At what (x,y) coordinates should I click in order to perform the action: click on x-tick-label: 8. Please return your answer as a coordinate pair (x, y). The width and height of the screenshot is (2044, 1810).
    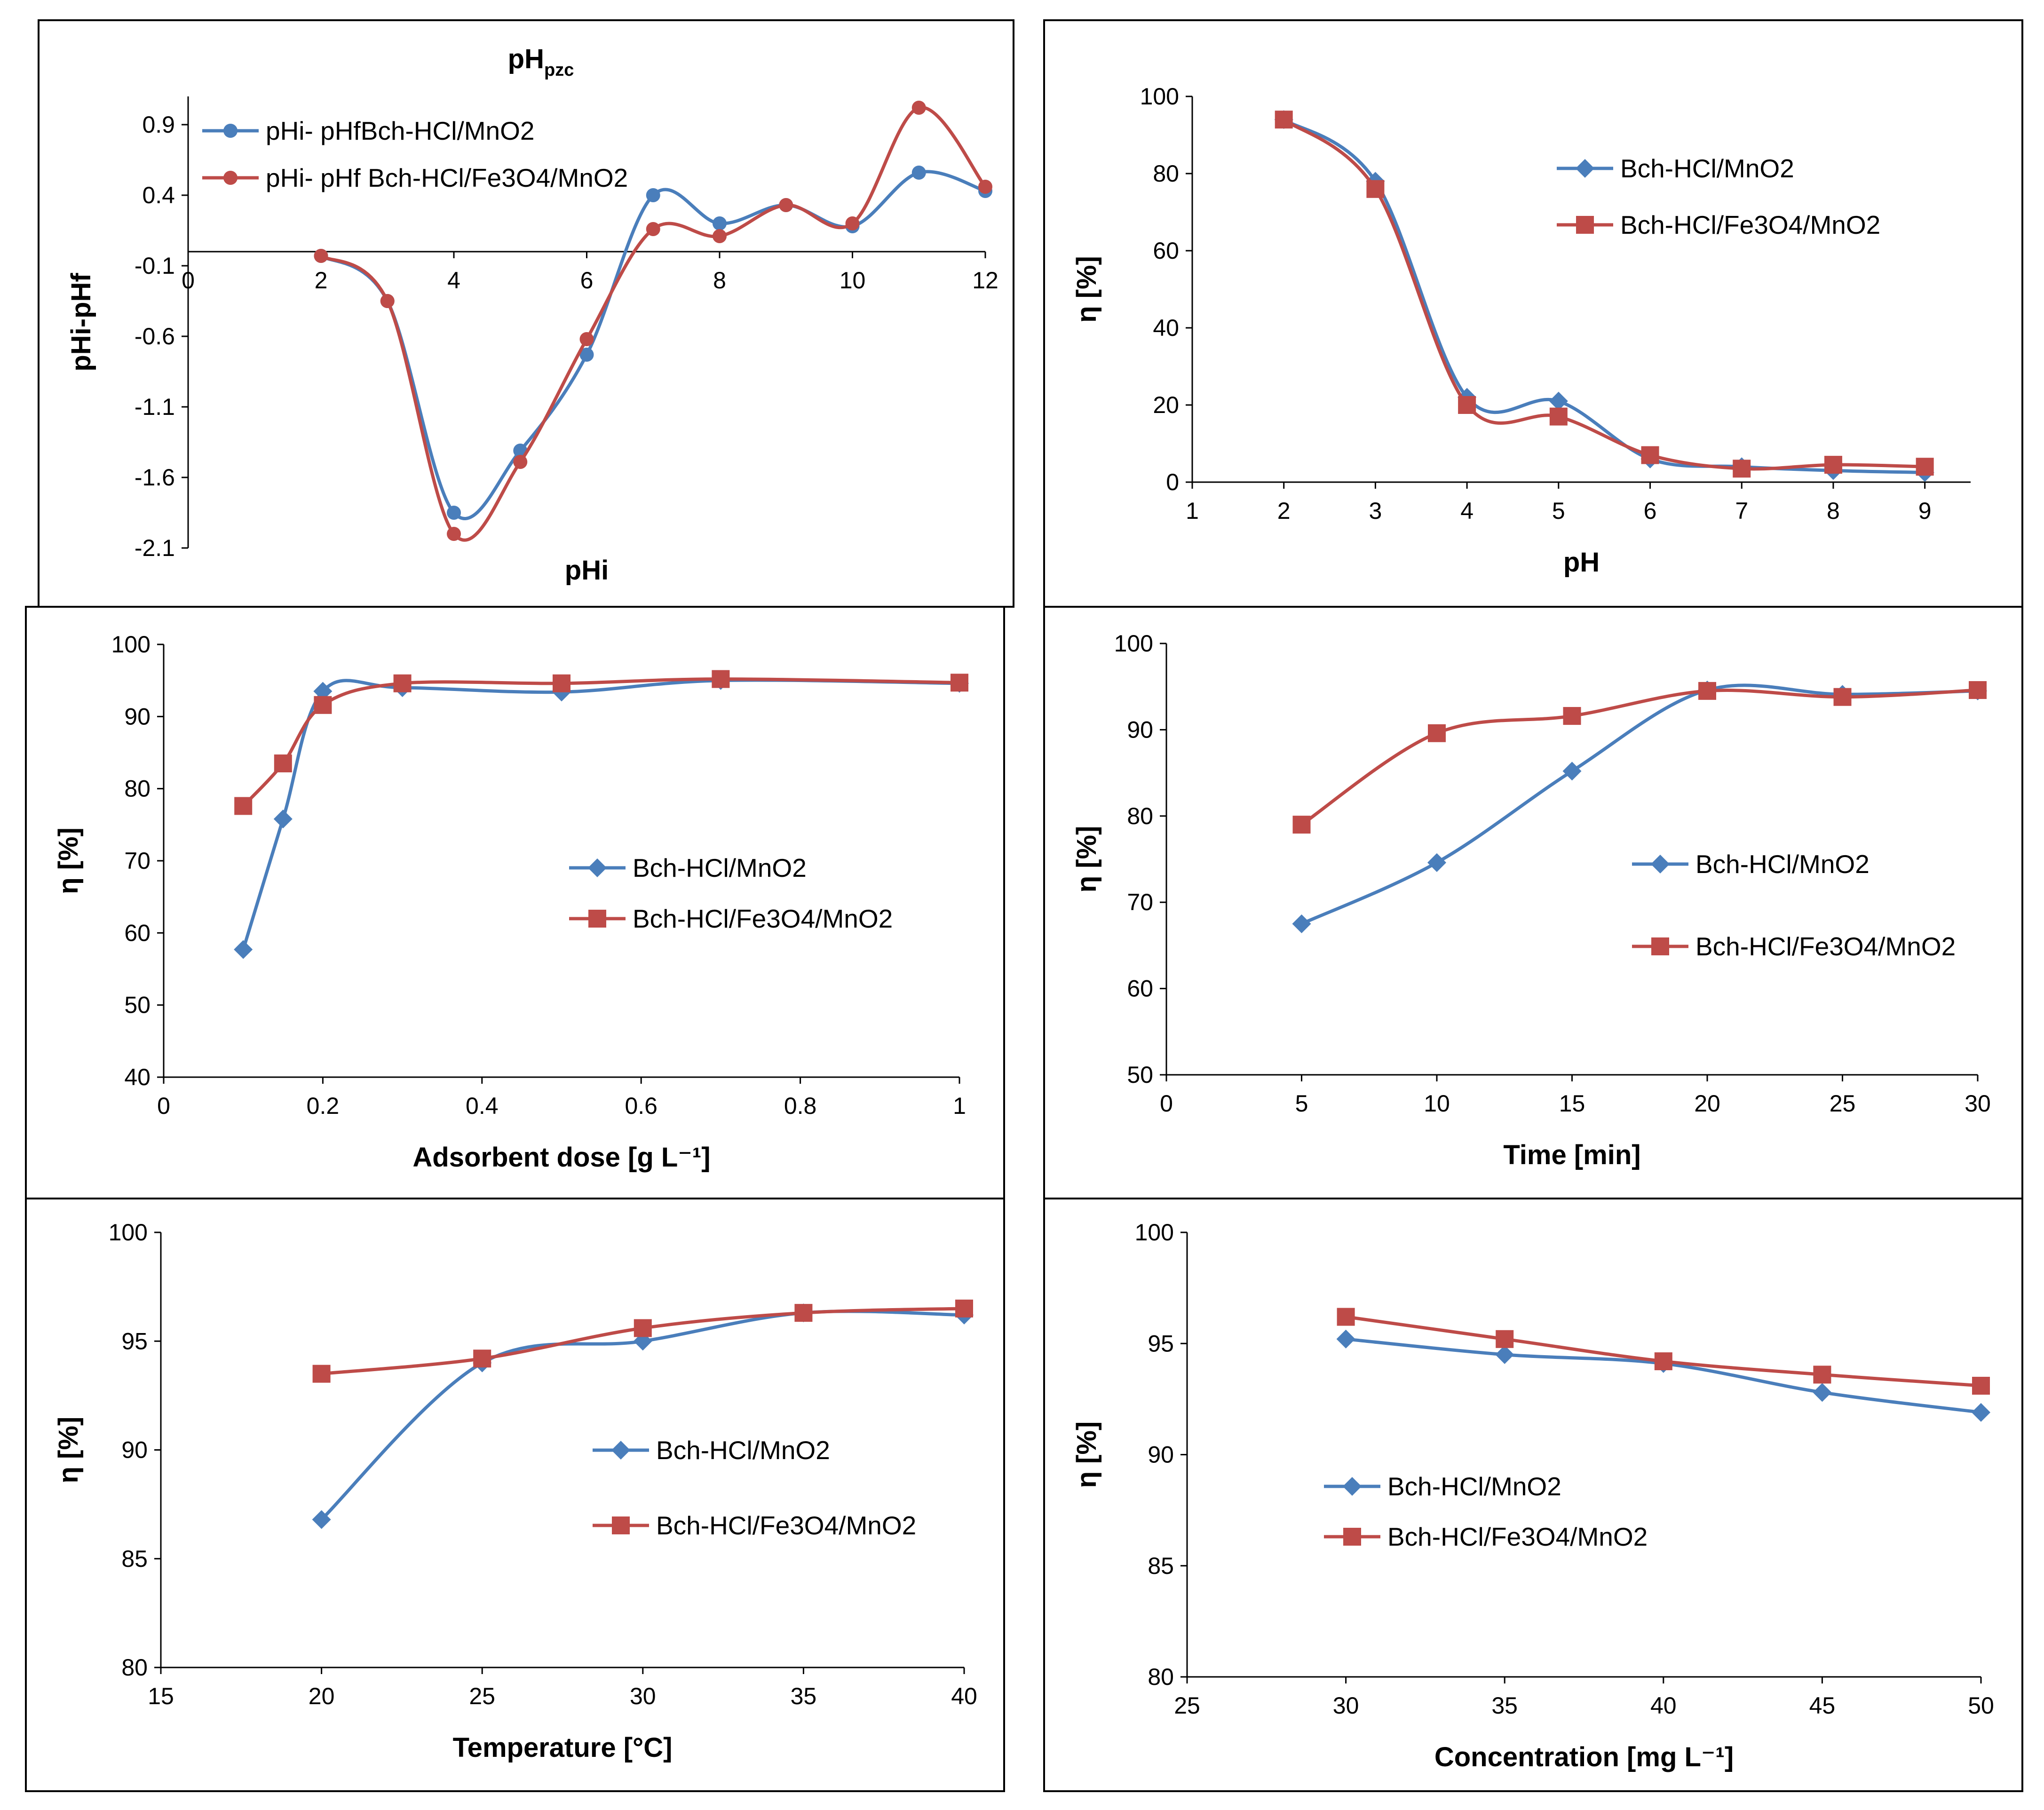
    Looking at the image, I should click on (1833, 511).